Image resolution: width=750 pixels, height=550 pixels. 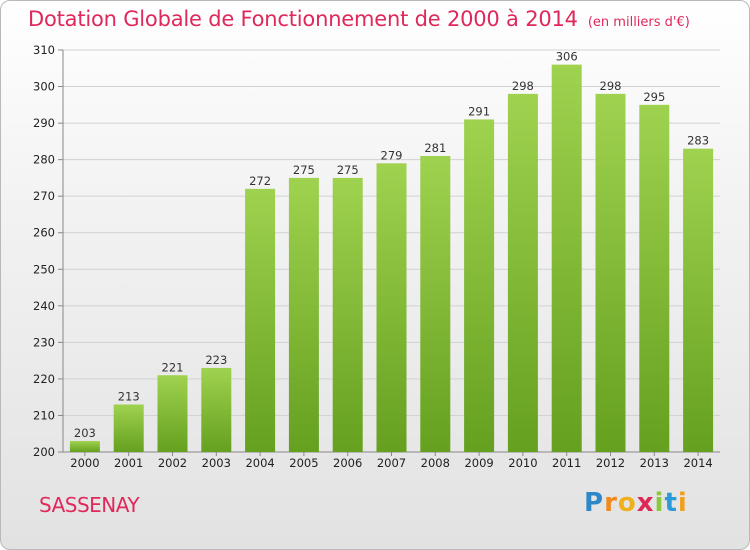 What do you see at coordinates (478, 463) in the screenshot?
I see `x-tick-label-2009: 2009` at bounding box center [478, 463].